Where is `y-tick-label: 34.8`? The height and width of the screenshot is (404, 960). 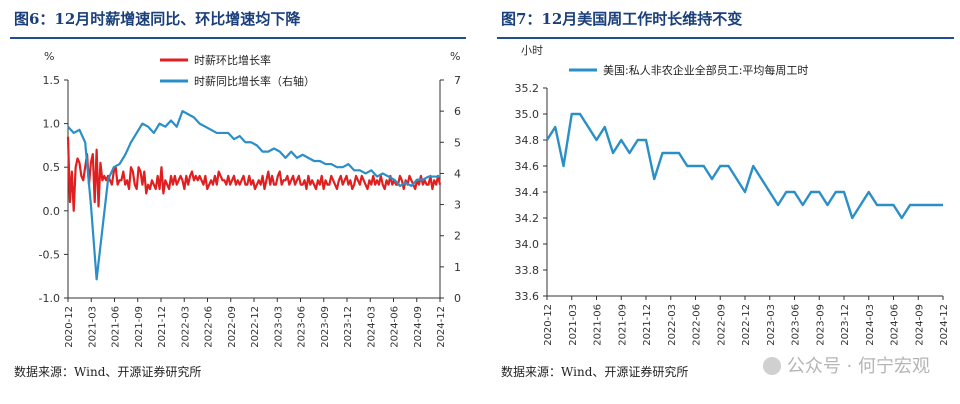 y-tick-label: 34.8 is located at coordinates (527, 140).